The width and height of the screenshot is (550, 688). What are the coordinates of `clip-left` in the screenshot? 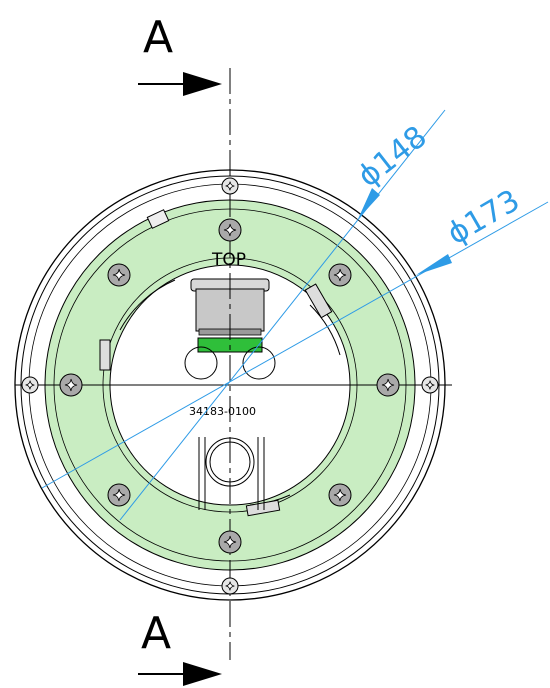 It's located at (105, 355).